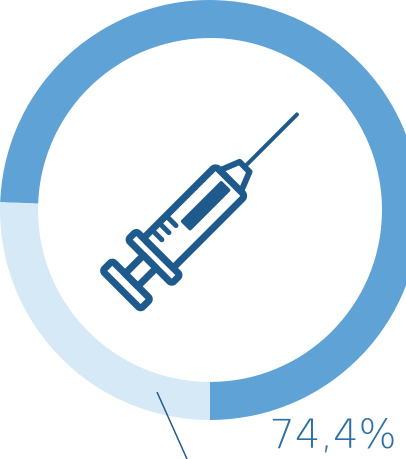  I want to click on leader-line, so click(172, 425).